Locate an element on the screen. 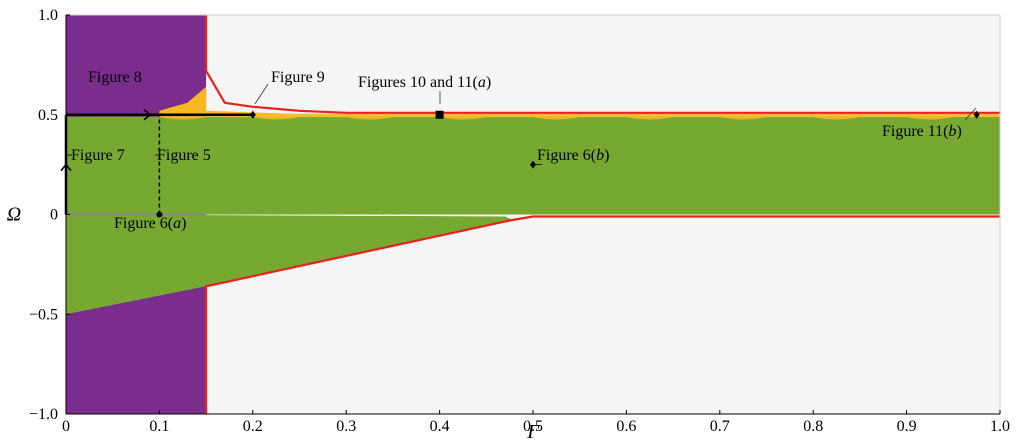 The image size is (1017, 447). annotation-5: Figure 6(b) is located at coordinates (573, 155).